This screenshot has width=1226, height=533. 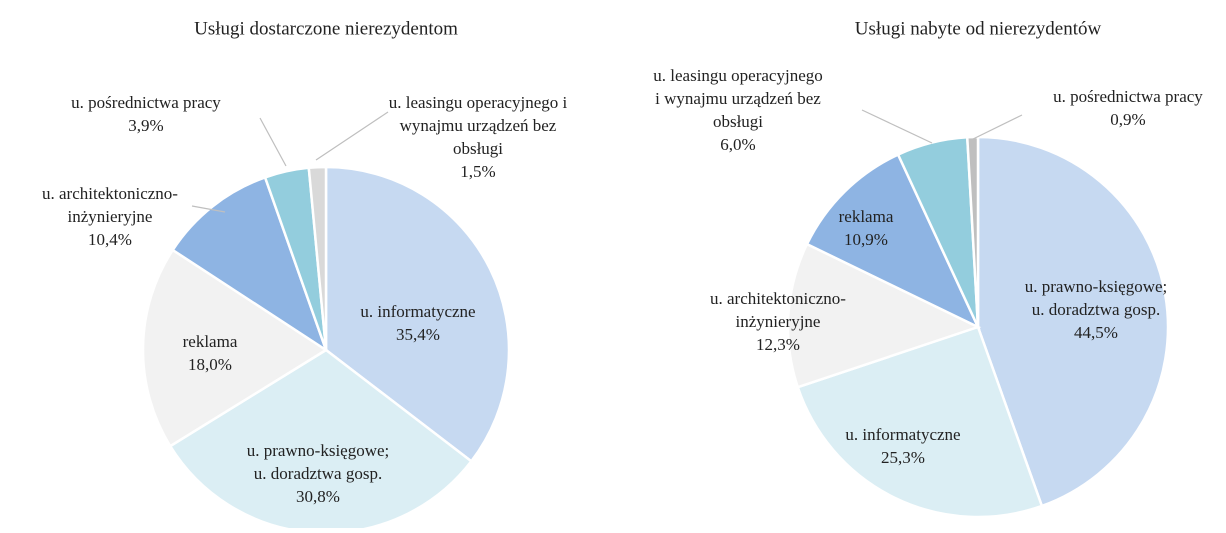 What do you see at coordinates (418, 334) in the screenshot?
I see `value-label: 35,4%` at bounding box center [418, 334].